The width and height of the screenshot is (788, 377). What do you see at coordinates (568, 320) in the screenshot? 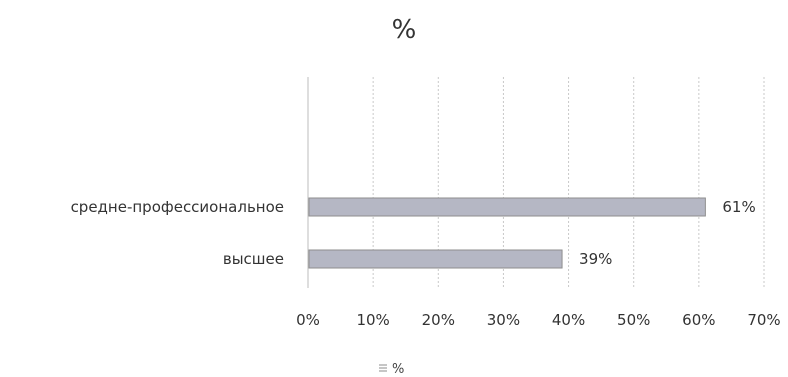
I see `x-tick-label: 40%` at bounding box center [568, 320].